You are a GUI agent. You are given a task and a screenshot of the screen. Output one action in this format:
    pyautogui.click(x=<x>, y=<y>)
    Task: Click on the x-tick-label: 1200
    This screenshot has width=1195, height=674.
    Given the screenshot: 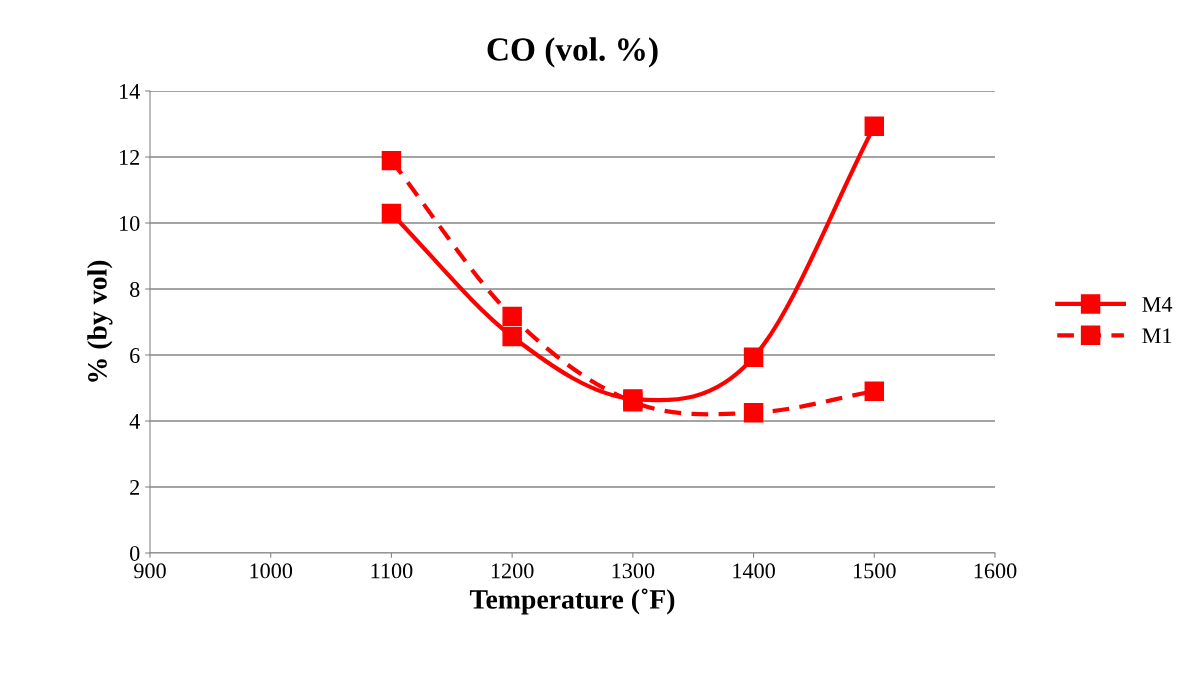 What is the action you would take?
    pyautogui.click(x=512, y=571)
    